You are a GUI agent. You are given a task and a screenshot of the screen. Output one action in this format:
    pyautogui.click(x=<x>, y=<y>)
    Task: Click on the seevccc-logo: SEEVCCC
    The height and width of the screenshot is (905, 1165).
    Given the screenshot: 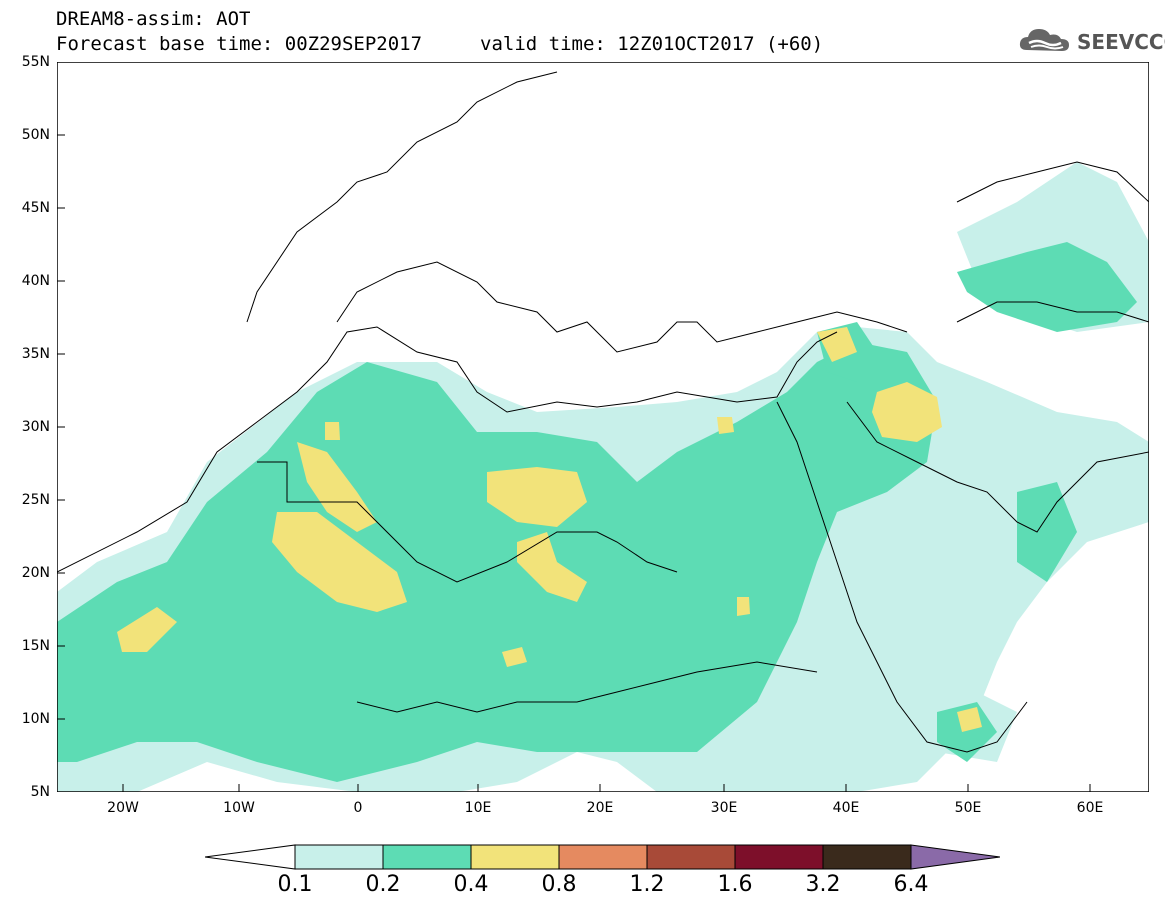 What is the action you would take?
    pyautogui.click(x=1091, y=41)
    